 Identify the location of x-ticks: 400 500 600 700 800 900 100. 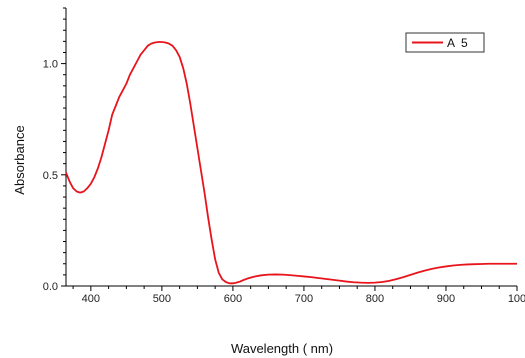
(298, 295).